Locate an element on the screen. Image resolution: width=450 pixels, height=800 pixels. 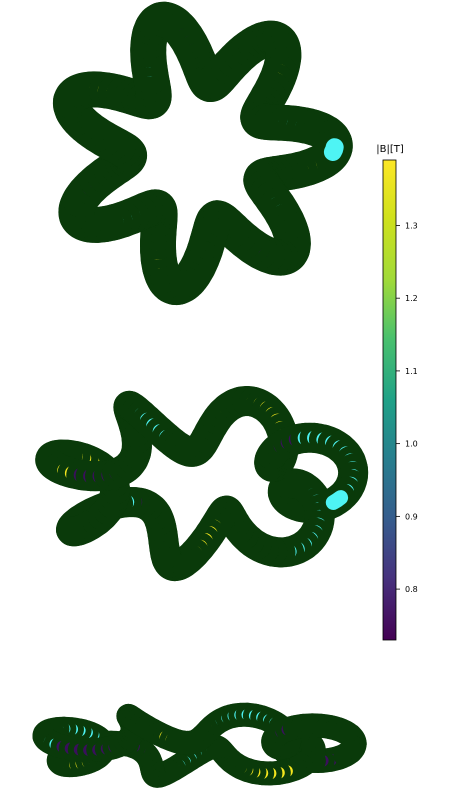
colorbar-ticks: 1.3 1.2 1.1 1.0 0.9 0.8 is located at coordinates (407, 407).